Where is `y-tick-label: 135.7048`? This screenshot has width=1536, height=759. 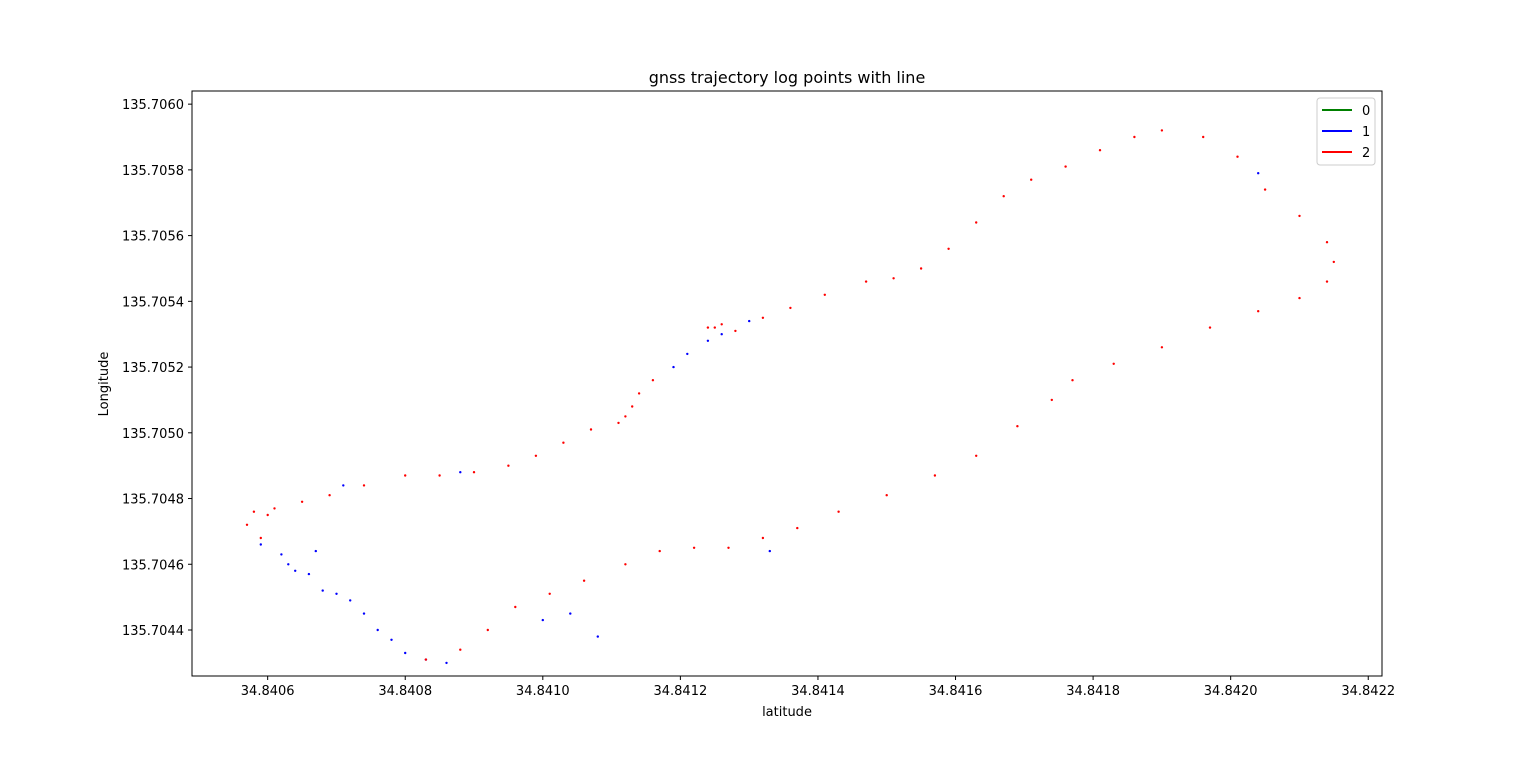 y-tick-label: 135.7048 is located at coordinates (153, 500).